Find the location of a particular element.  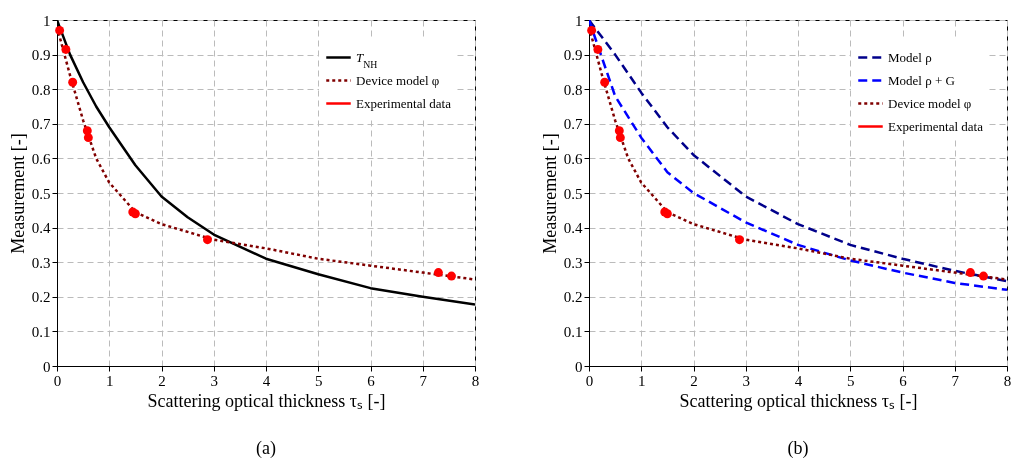

text: (b) is located at coordinates (798, 448).